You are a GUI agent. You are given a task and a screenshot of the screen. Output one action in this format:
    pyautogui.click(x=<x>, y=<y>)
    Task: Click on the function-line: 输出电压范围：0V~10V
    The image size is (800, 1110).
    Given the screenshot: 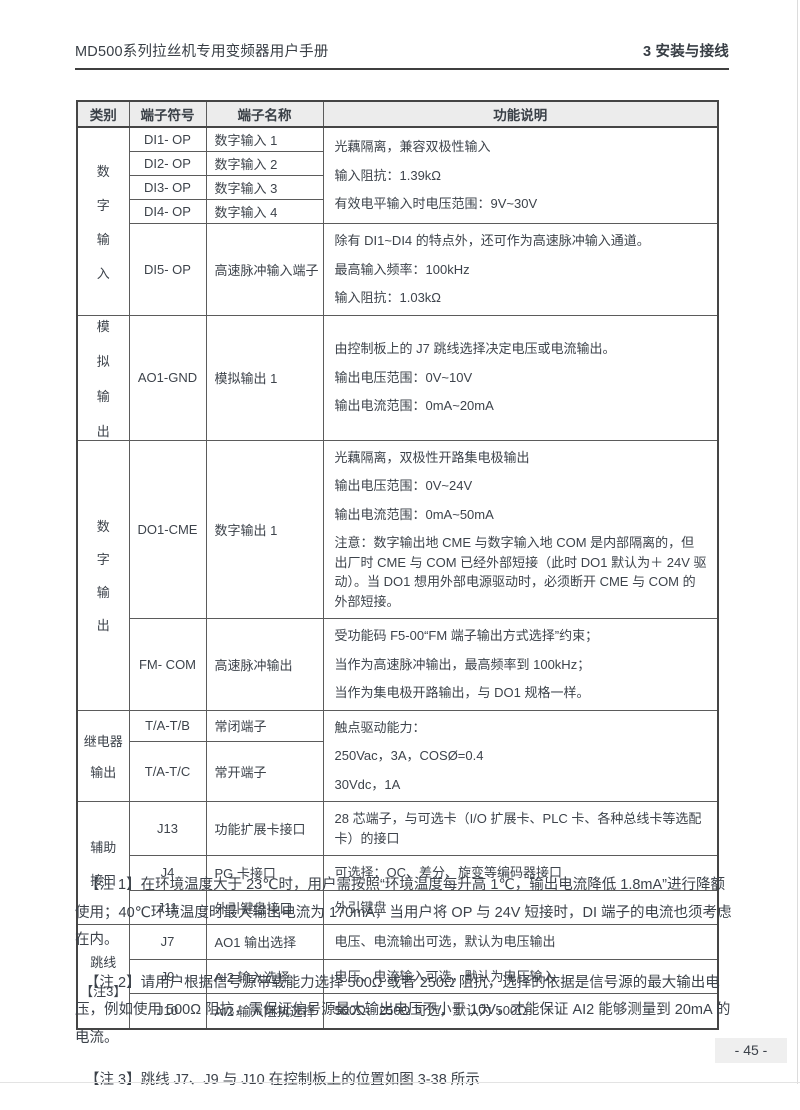 What is the action you would take?
    pyautogui.click(x=403, y=377)
    